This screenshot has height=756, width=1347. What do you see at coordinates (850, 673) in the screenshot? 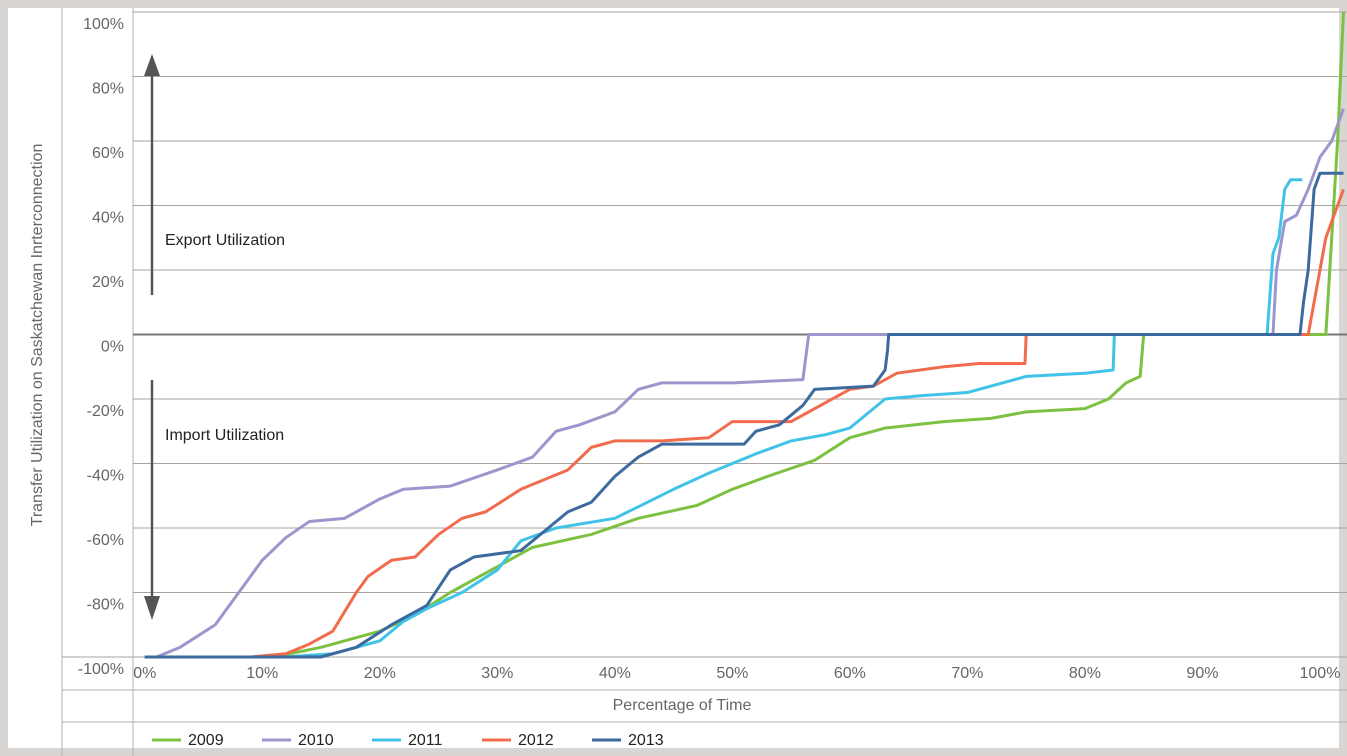
I see `x-tick-label: 60%` at bounding box center [850, 673].